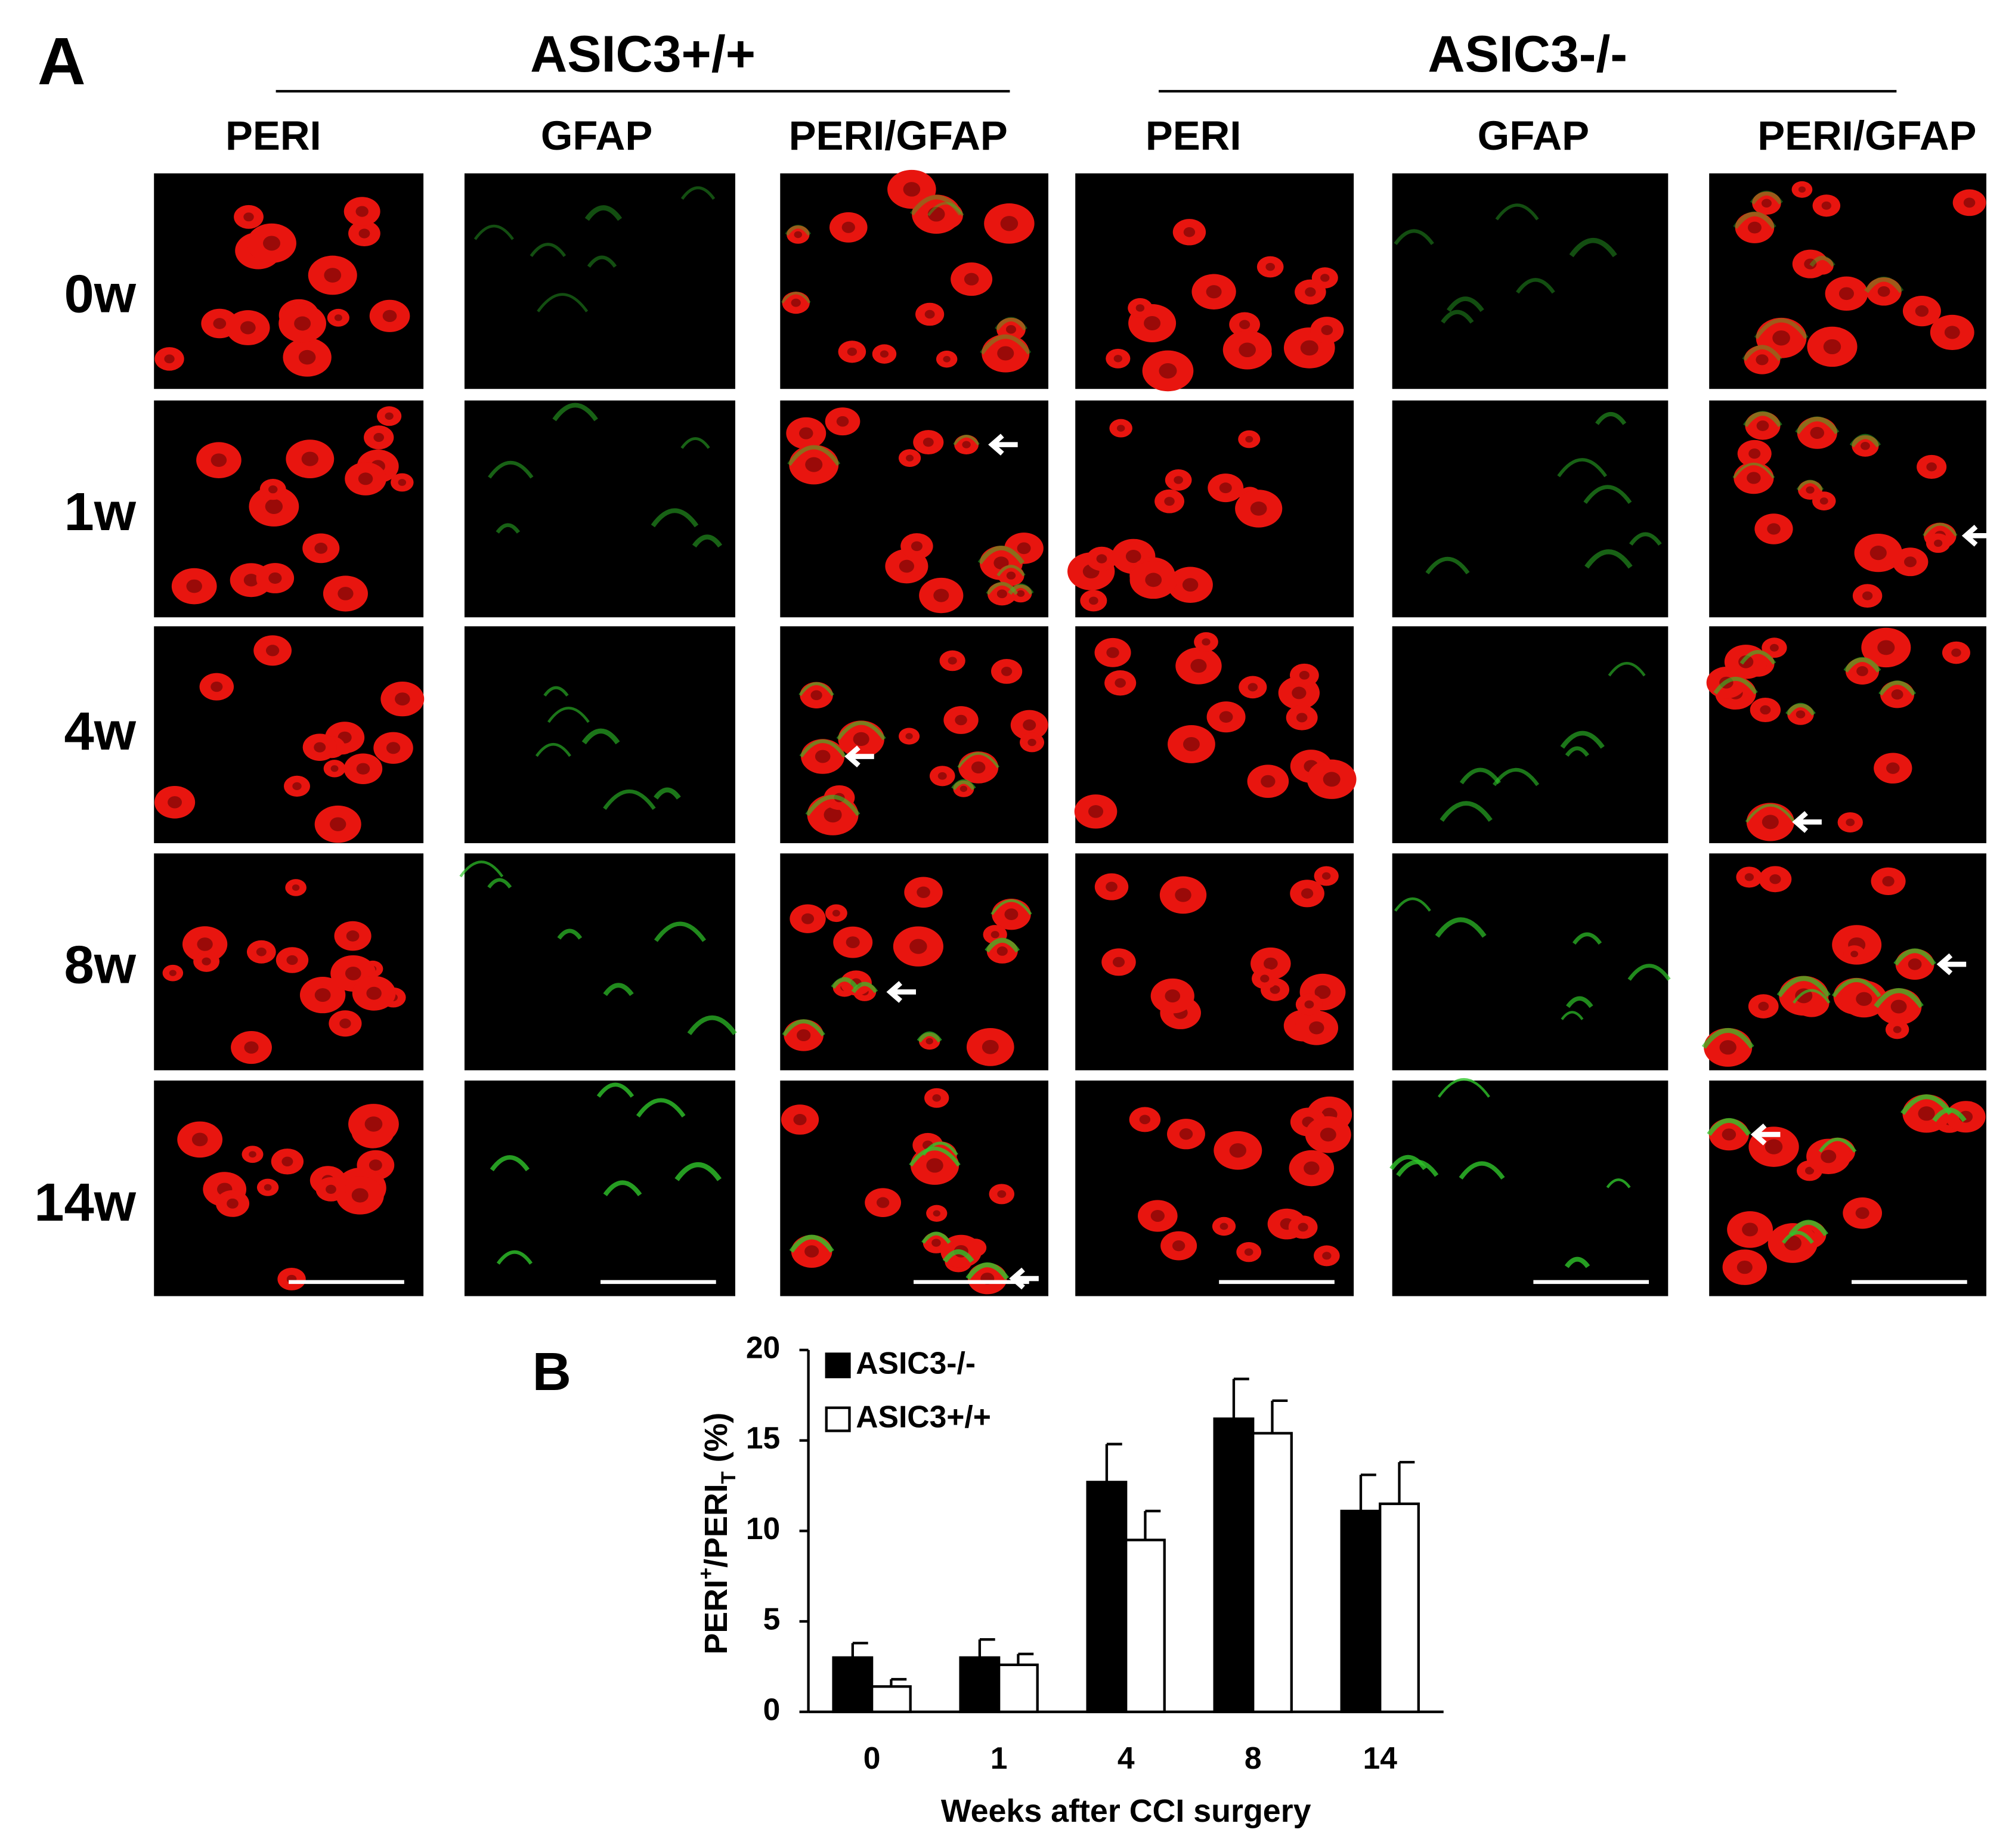 The width and height of the screenshot is (2012, 1848). What do you see at coordinates (1126, 1811) in the screenshot?
I see `x-axis-label: Weeks after CCI surgery` at bounding box center [1126, 1811].